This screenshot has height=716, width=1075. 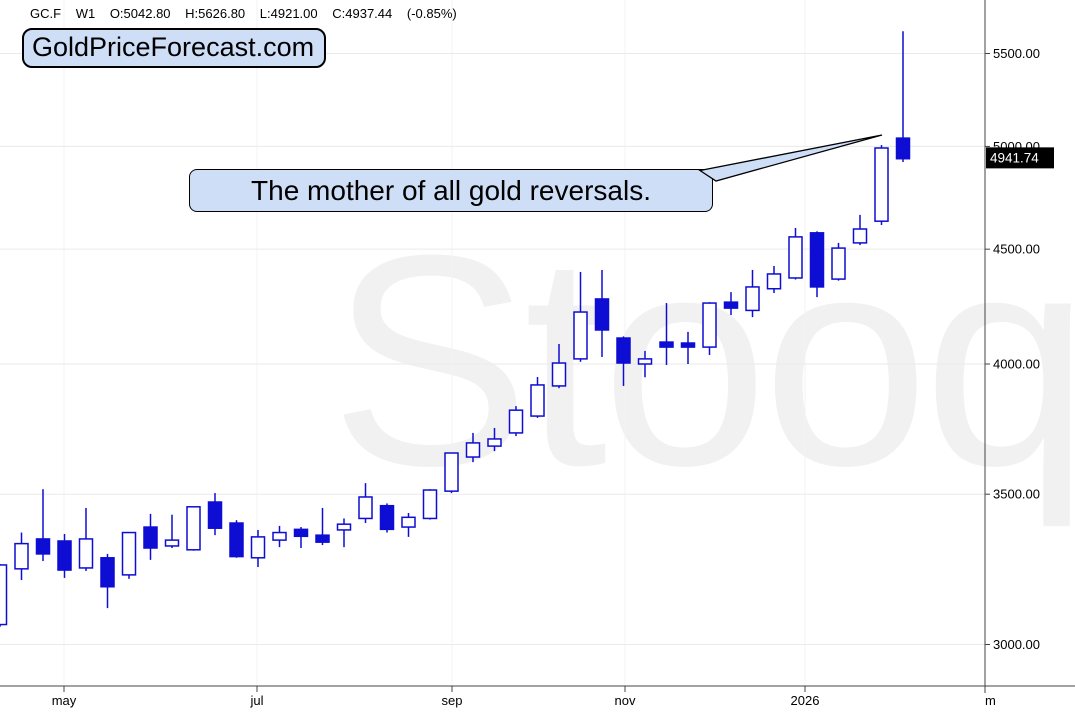 I want to click on x-tick-label: sep, so click(x=452, y=700).